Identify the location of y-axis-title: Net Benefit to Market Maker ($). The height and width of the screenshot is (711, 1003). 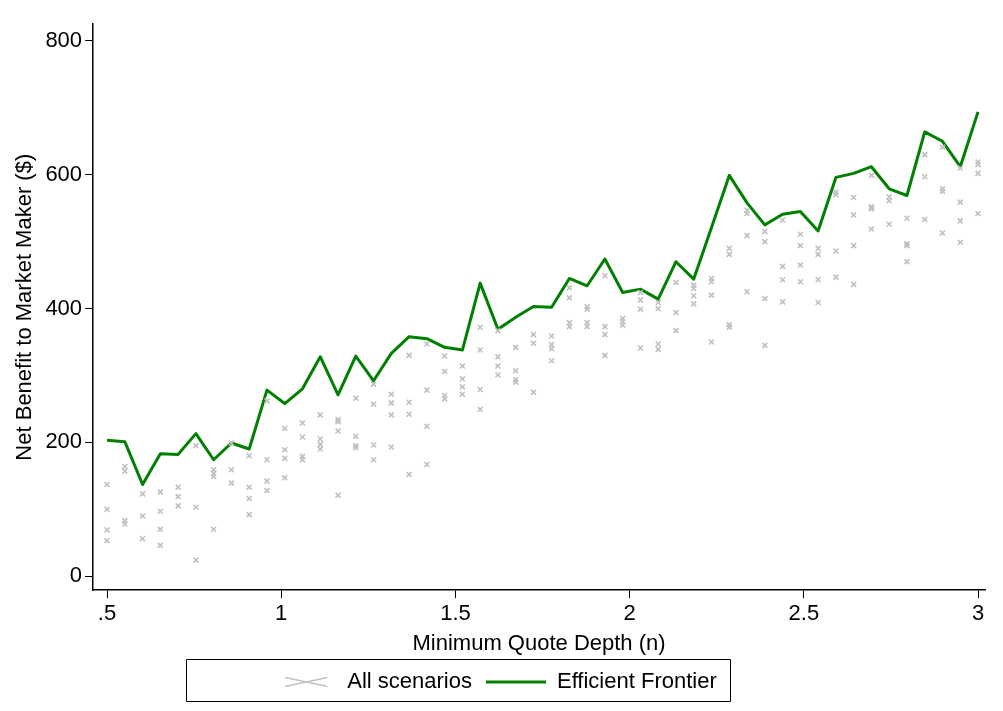
(24, 307).